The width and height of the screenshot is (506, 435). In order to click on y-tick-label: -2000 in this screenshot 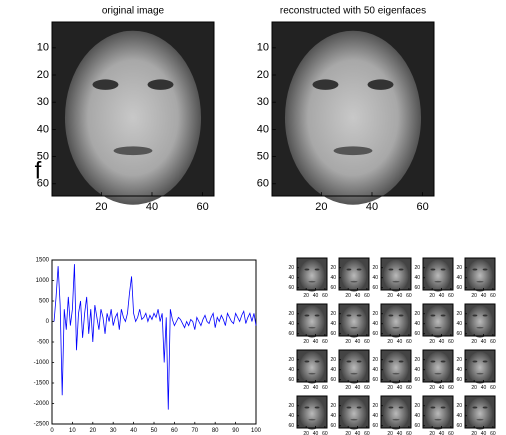, I will do `click(42, 404)`.